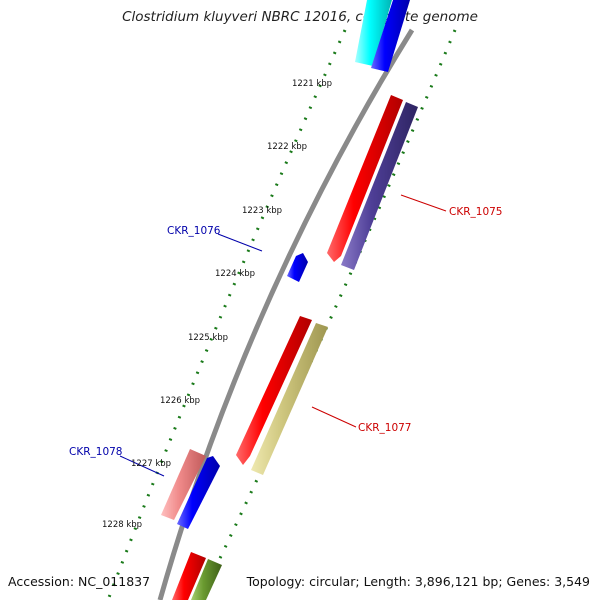  I want to click on gene-label-ckr-1076: CKR_1076, so click(194, 231).